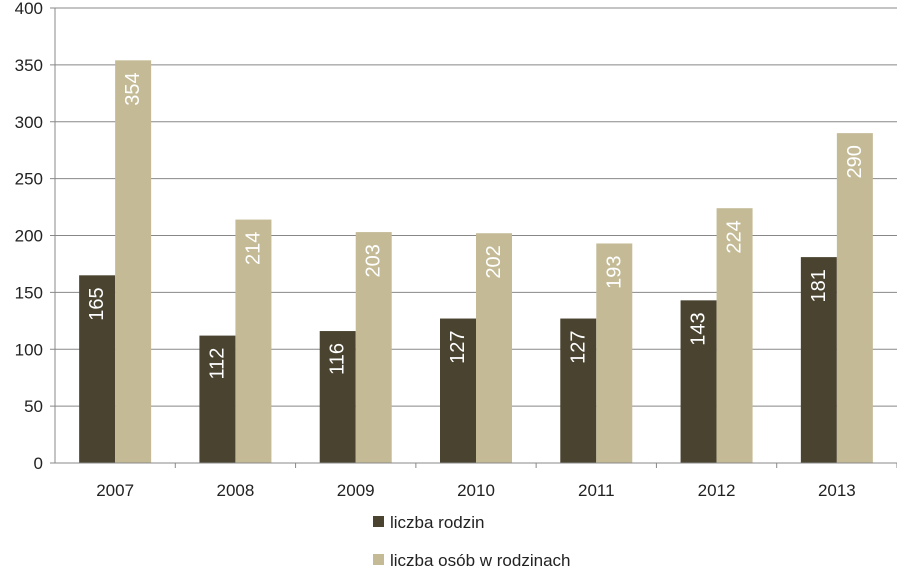 The width and height of the screenshot is (897, 578). Describe the element at coordinates (699, 328) in the screenshot. I see `data-label: 143` at that location.